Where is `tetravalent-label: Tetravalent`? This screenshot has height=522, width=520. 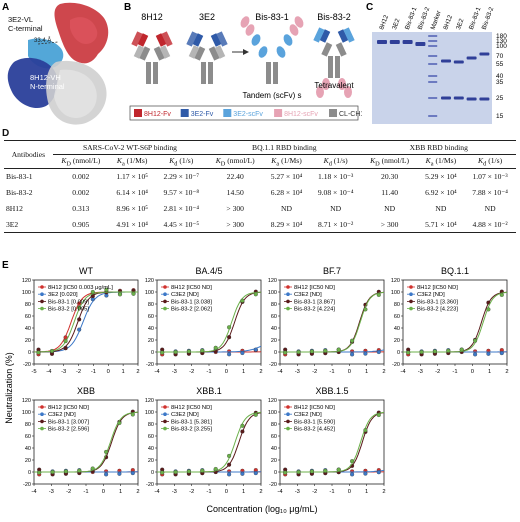 tetravalent-label: Tetravalent is located at coordinates (334, 85).